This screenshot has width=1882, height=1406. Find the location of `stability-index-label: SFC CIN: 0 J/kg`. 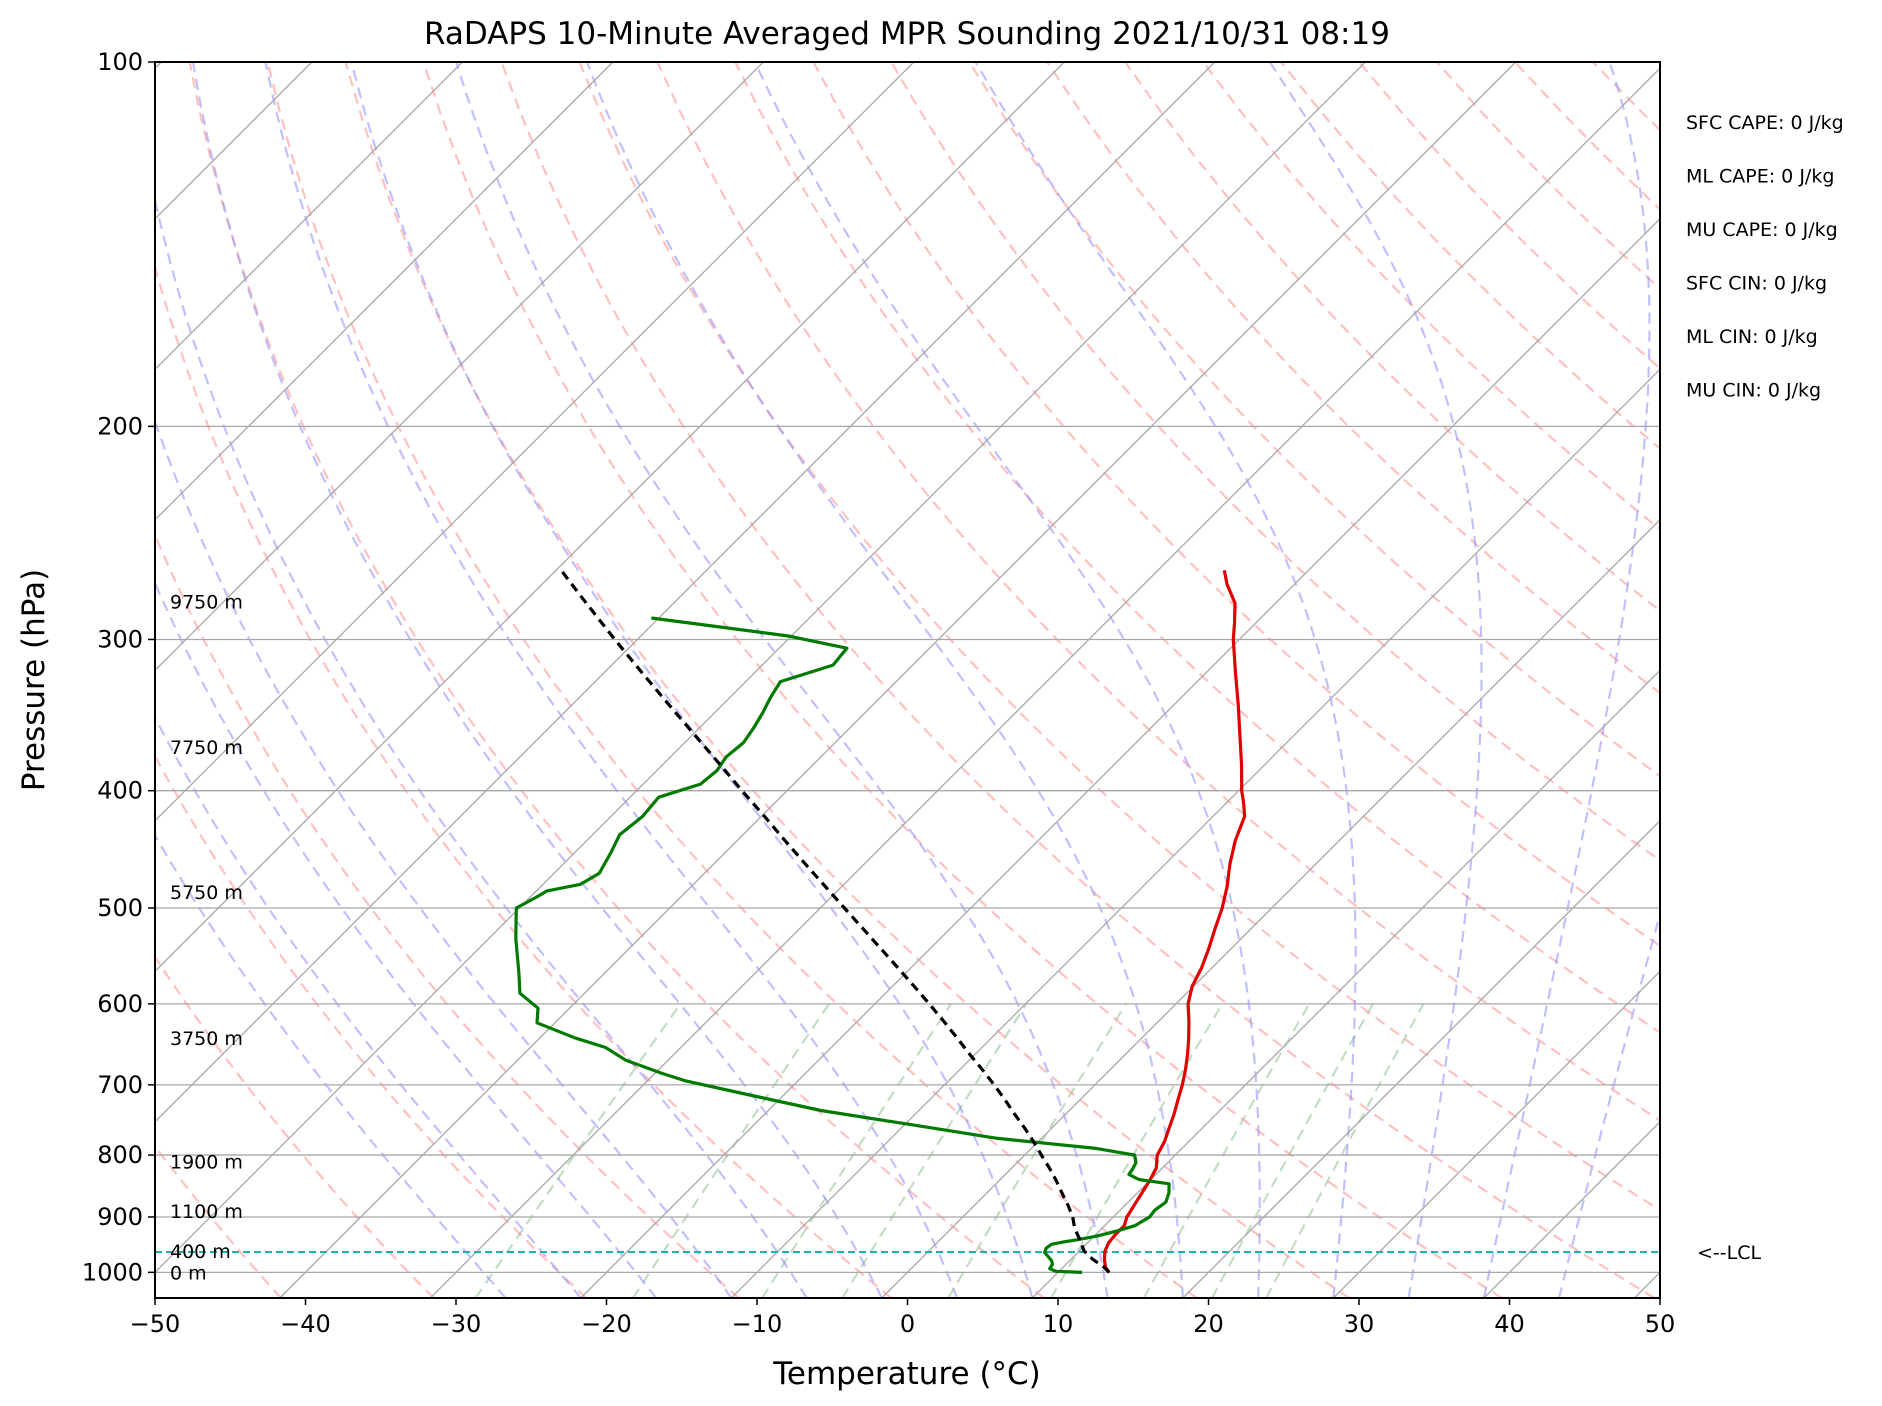

stability-index-label: SFC CIN: 0 J/kg is located at coordinates (1756, 284).